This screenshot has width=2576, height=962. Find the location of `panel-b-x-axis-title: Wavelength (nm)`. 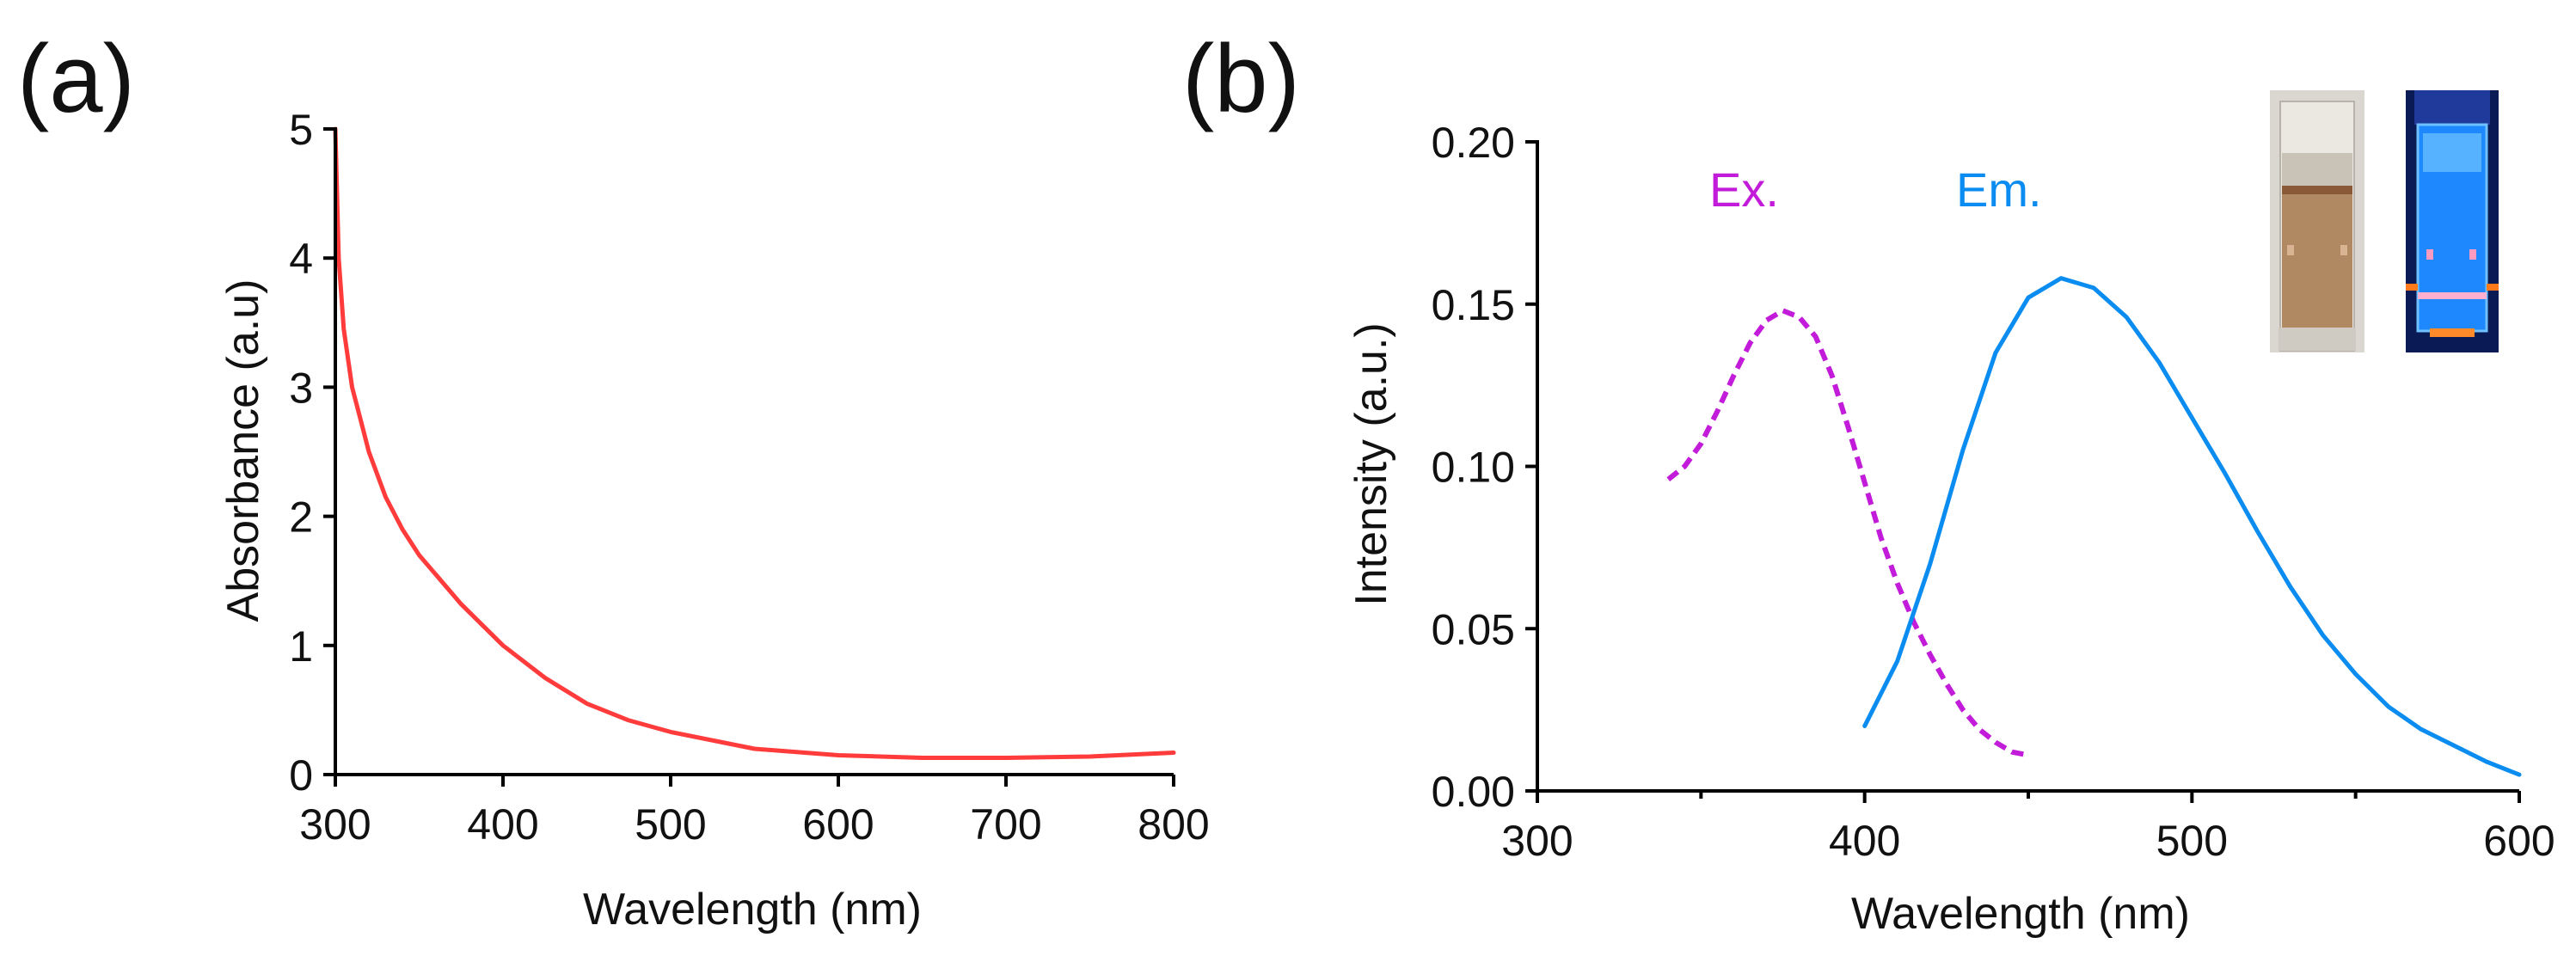

panel-b-x-axis-title: Wavelength (nm) is located at coordinates (2020, 914).